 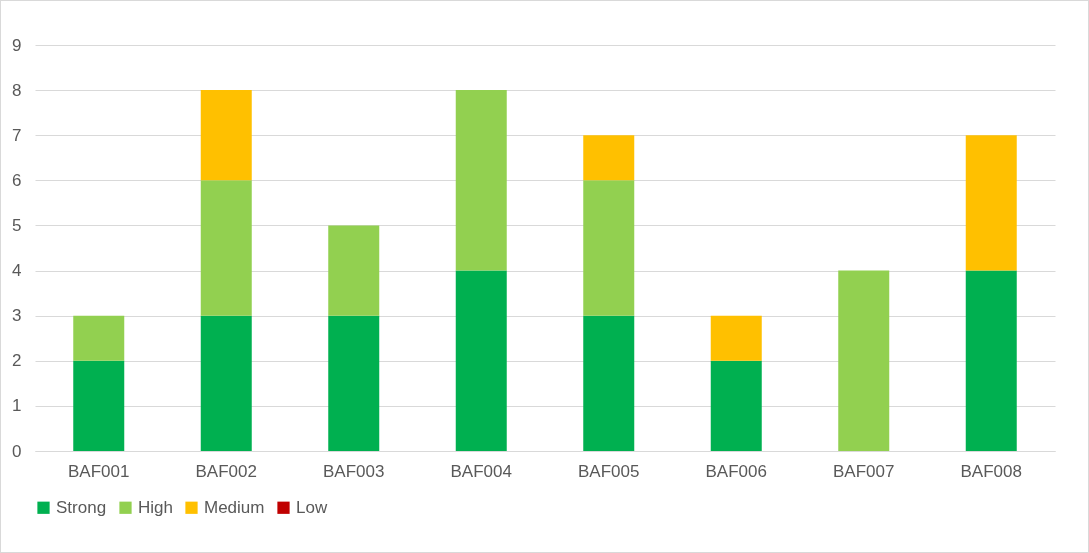 I want to click on legend-label: High, so click(x=155, y=507).